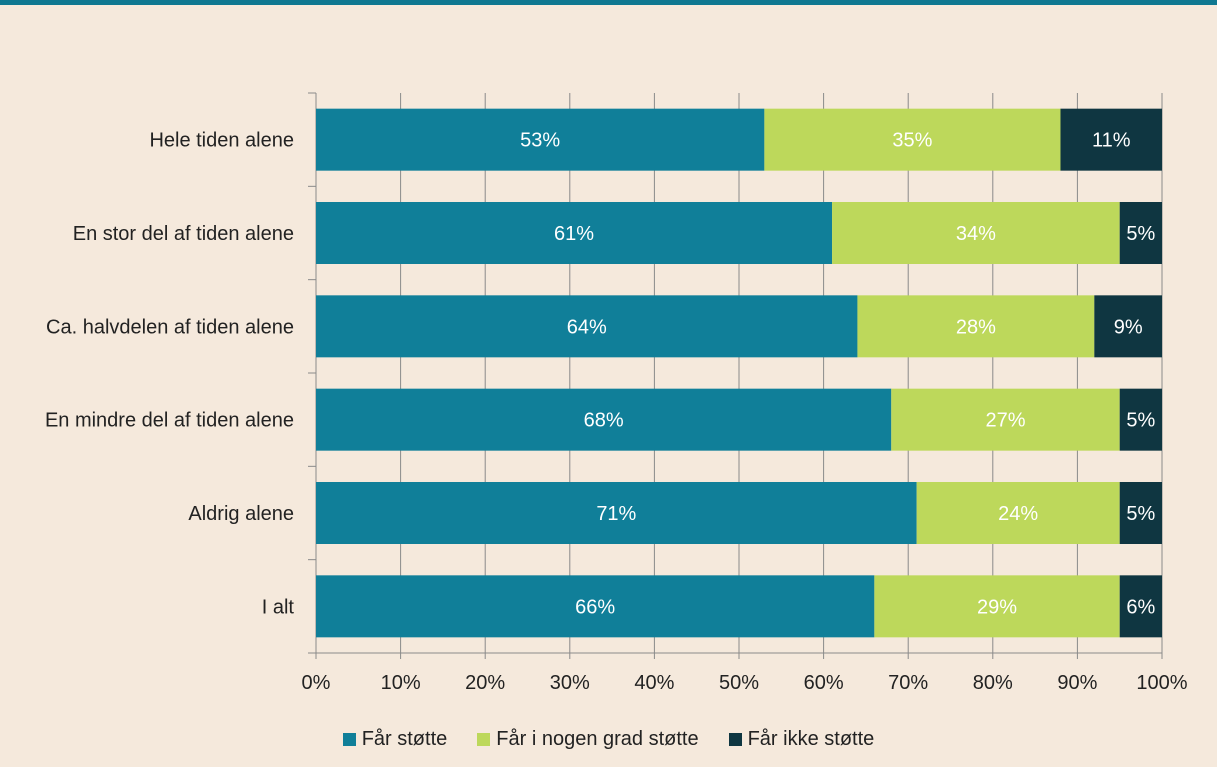 The width and height of the screenshot is (1217, 767). I want to click on data-label: 68%, so click(604, 421).